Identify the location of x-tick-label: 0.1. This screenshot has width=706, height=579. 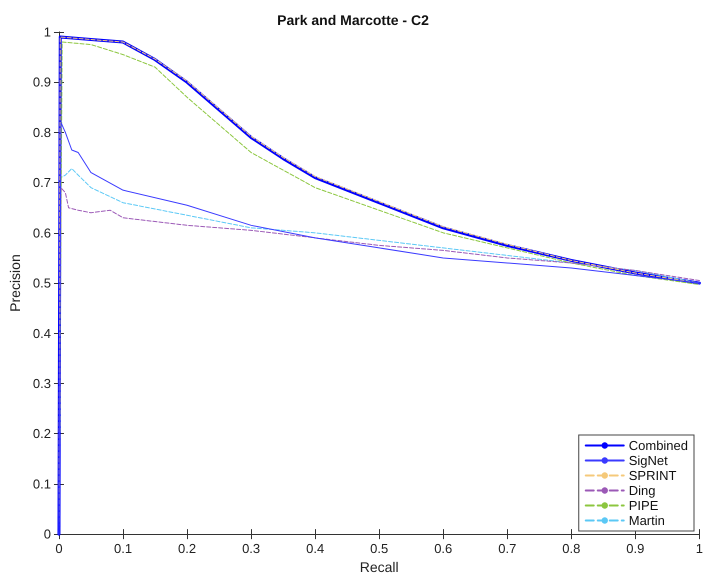
(123, 548).